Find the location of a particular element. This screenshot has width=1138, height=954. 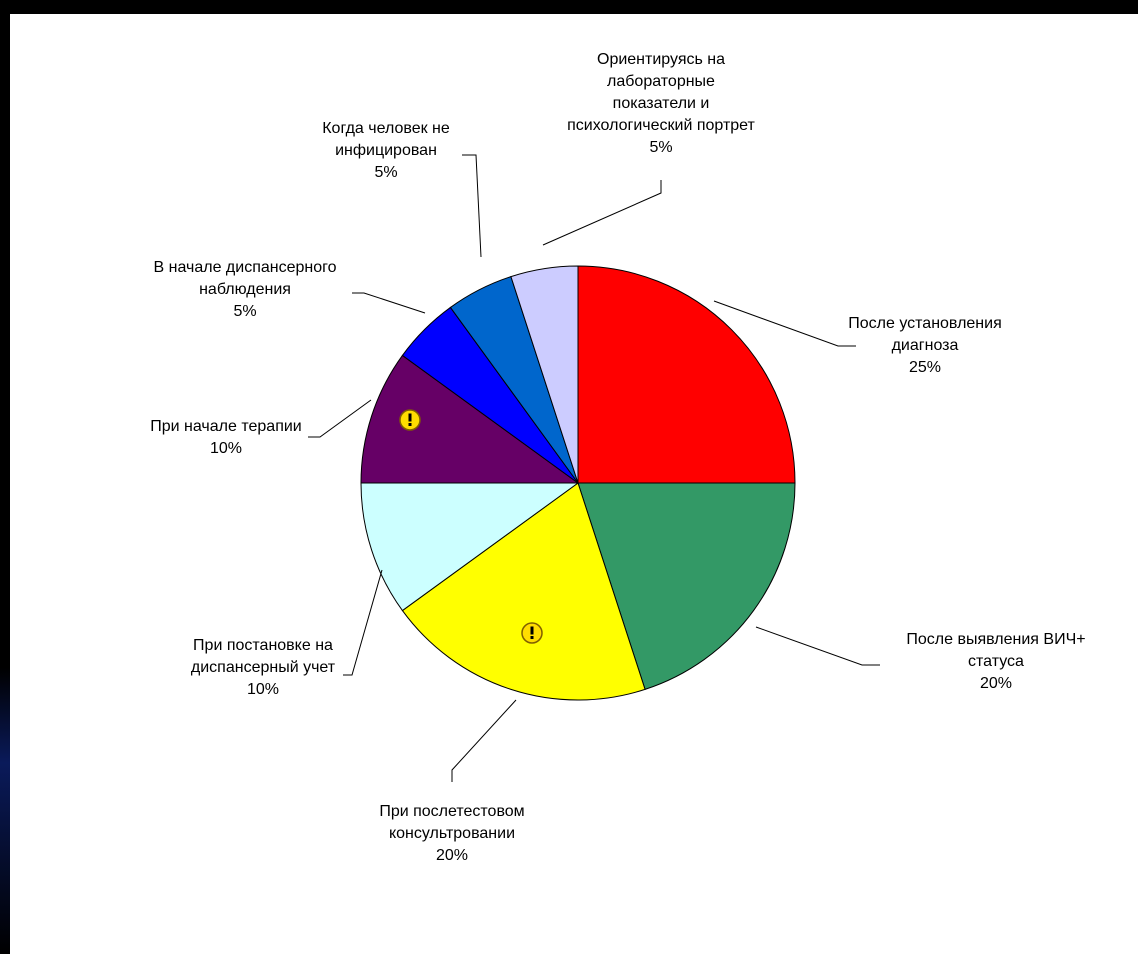

slice-category-label: наблюдения is located at coordinates (245, 289).